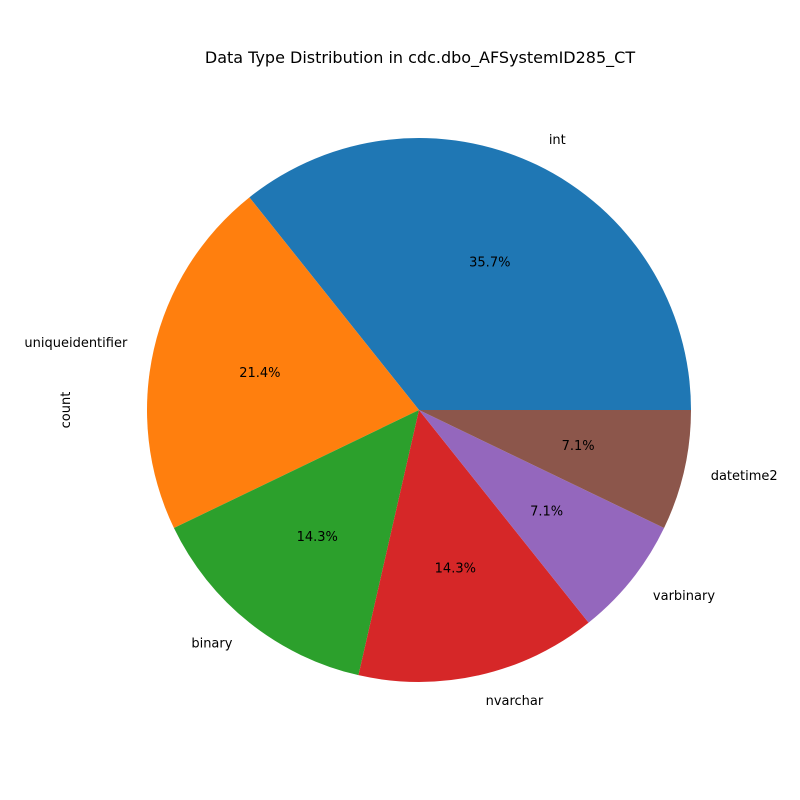  I want to click on slice-percent-nvarchar: 14.3%, so click(455, 569).